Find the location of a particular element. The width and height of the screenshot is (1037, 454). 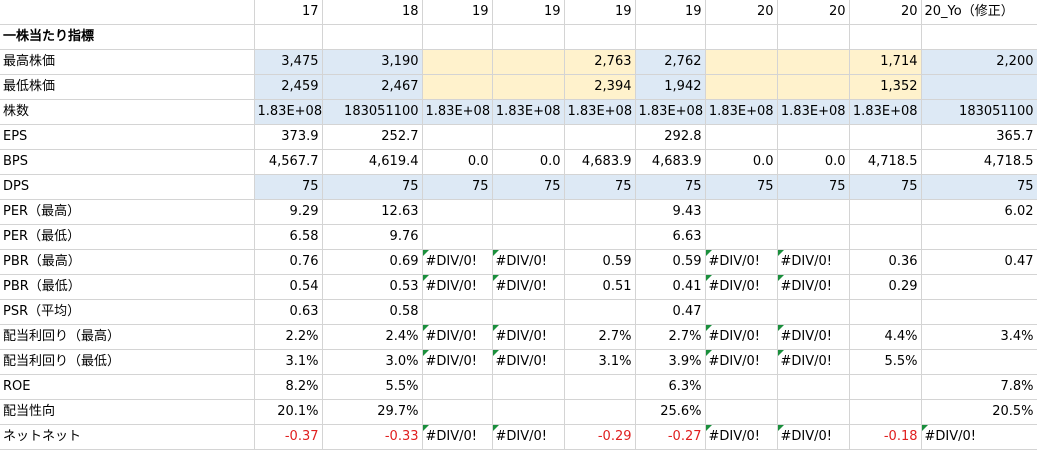

row-label-cell: 配当利回り（最高） is located at coordinates (127, 337).